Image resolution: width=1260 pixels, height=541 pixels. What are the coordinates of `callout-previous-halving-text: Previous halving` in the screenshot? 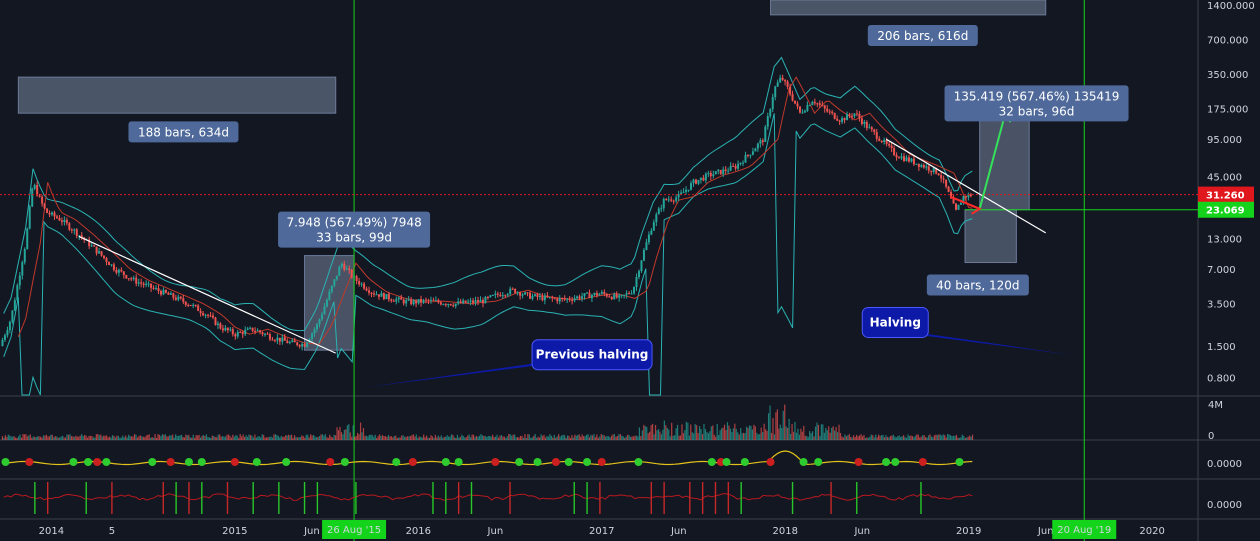 It's located at (592, 355).